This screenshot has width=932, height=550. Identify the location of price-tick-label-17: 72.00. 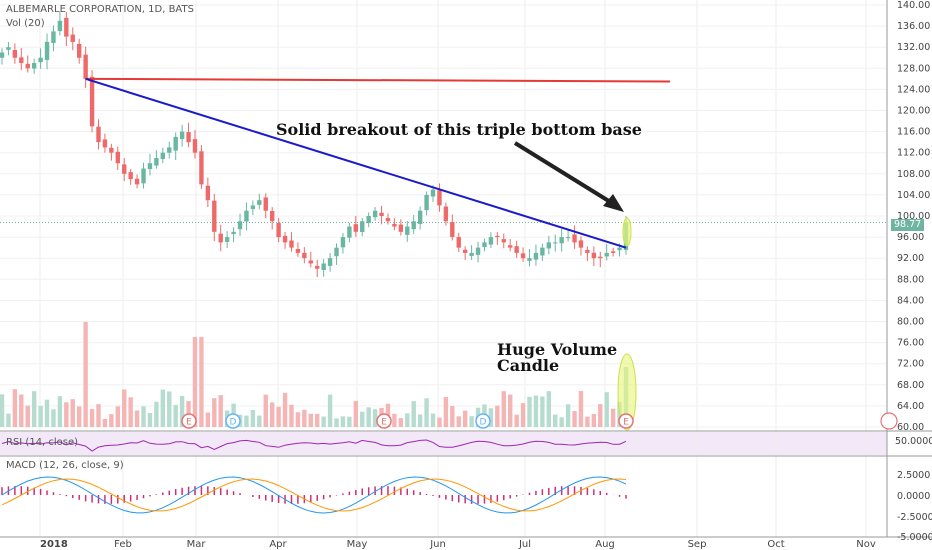
(910, 364).